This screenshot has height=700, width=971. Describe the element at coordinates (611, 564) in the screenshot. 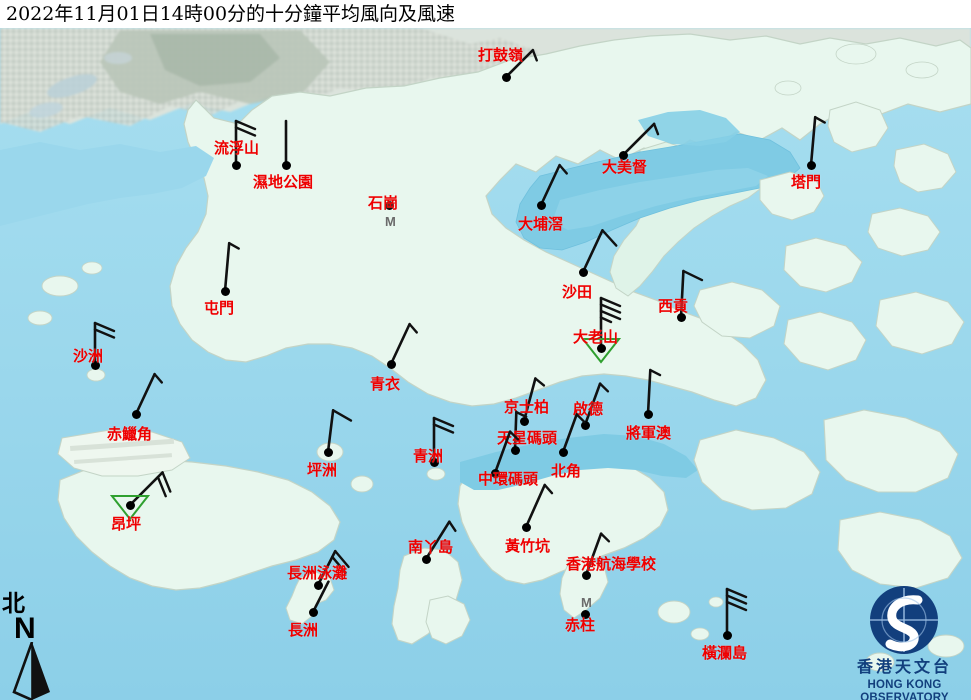

I see `station-label: 香港航海學校` at that location.